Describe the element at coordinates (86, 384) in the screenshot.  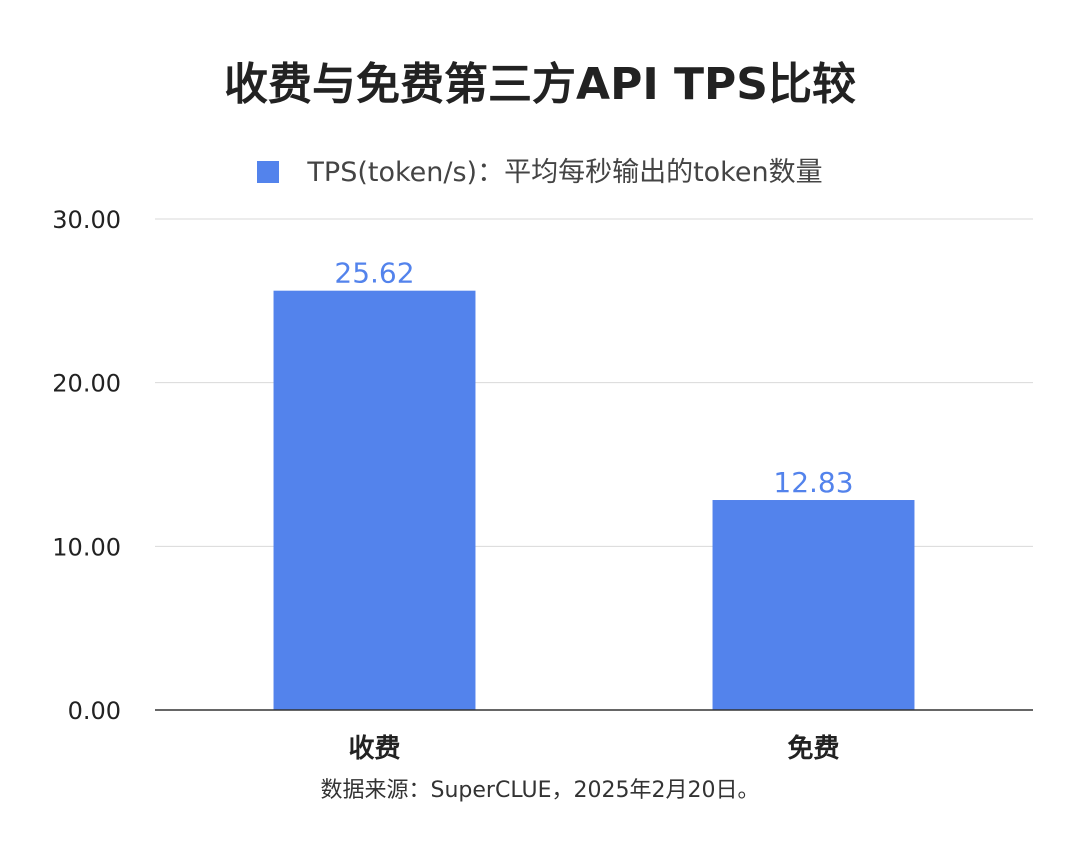
I see `y-tick-label: 20.00` at that location.